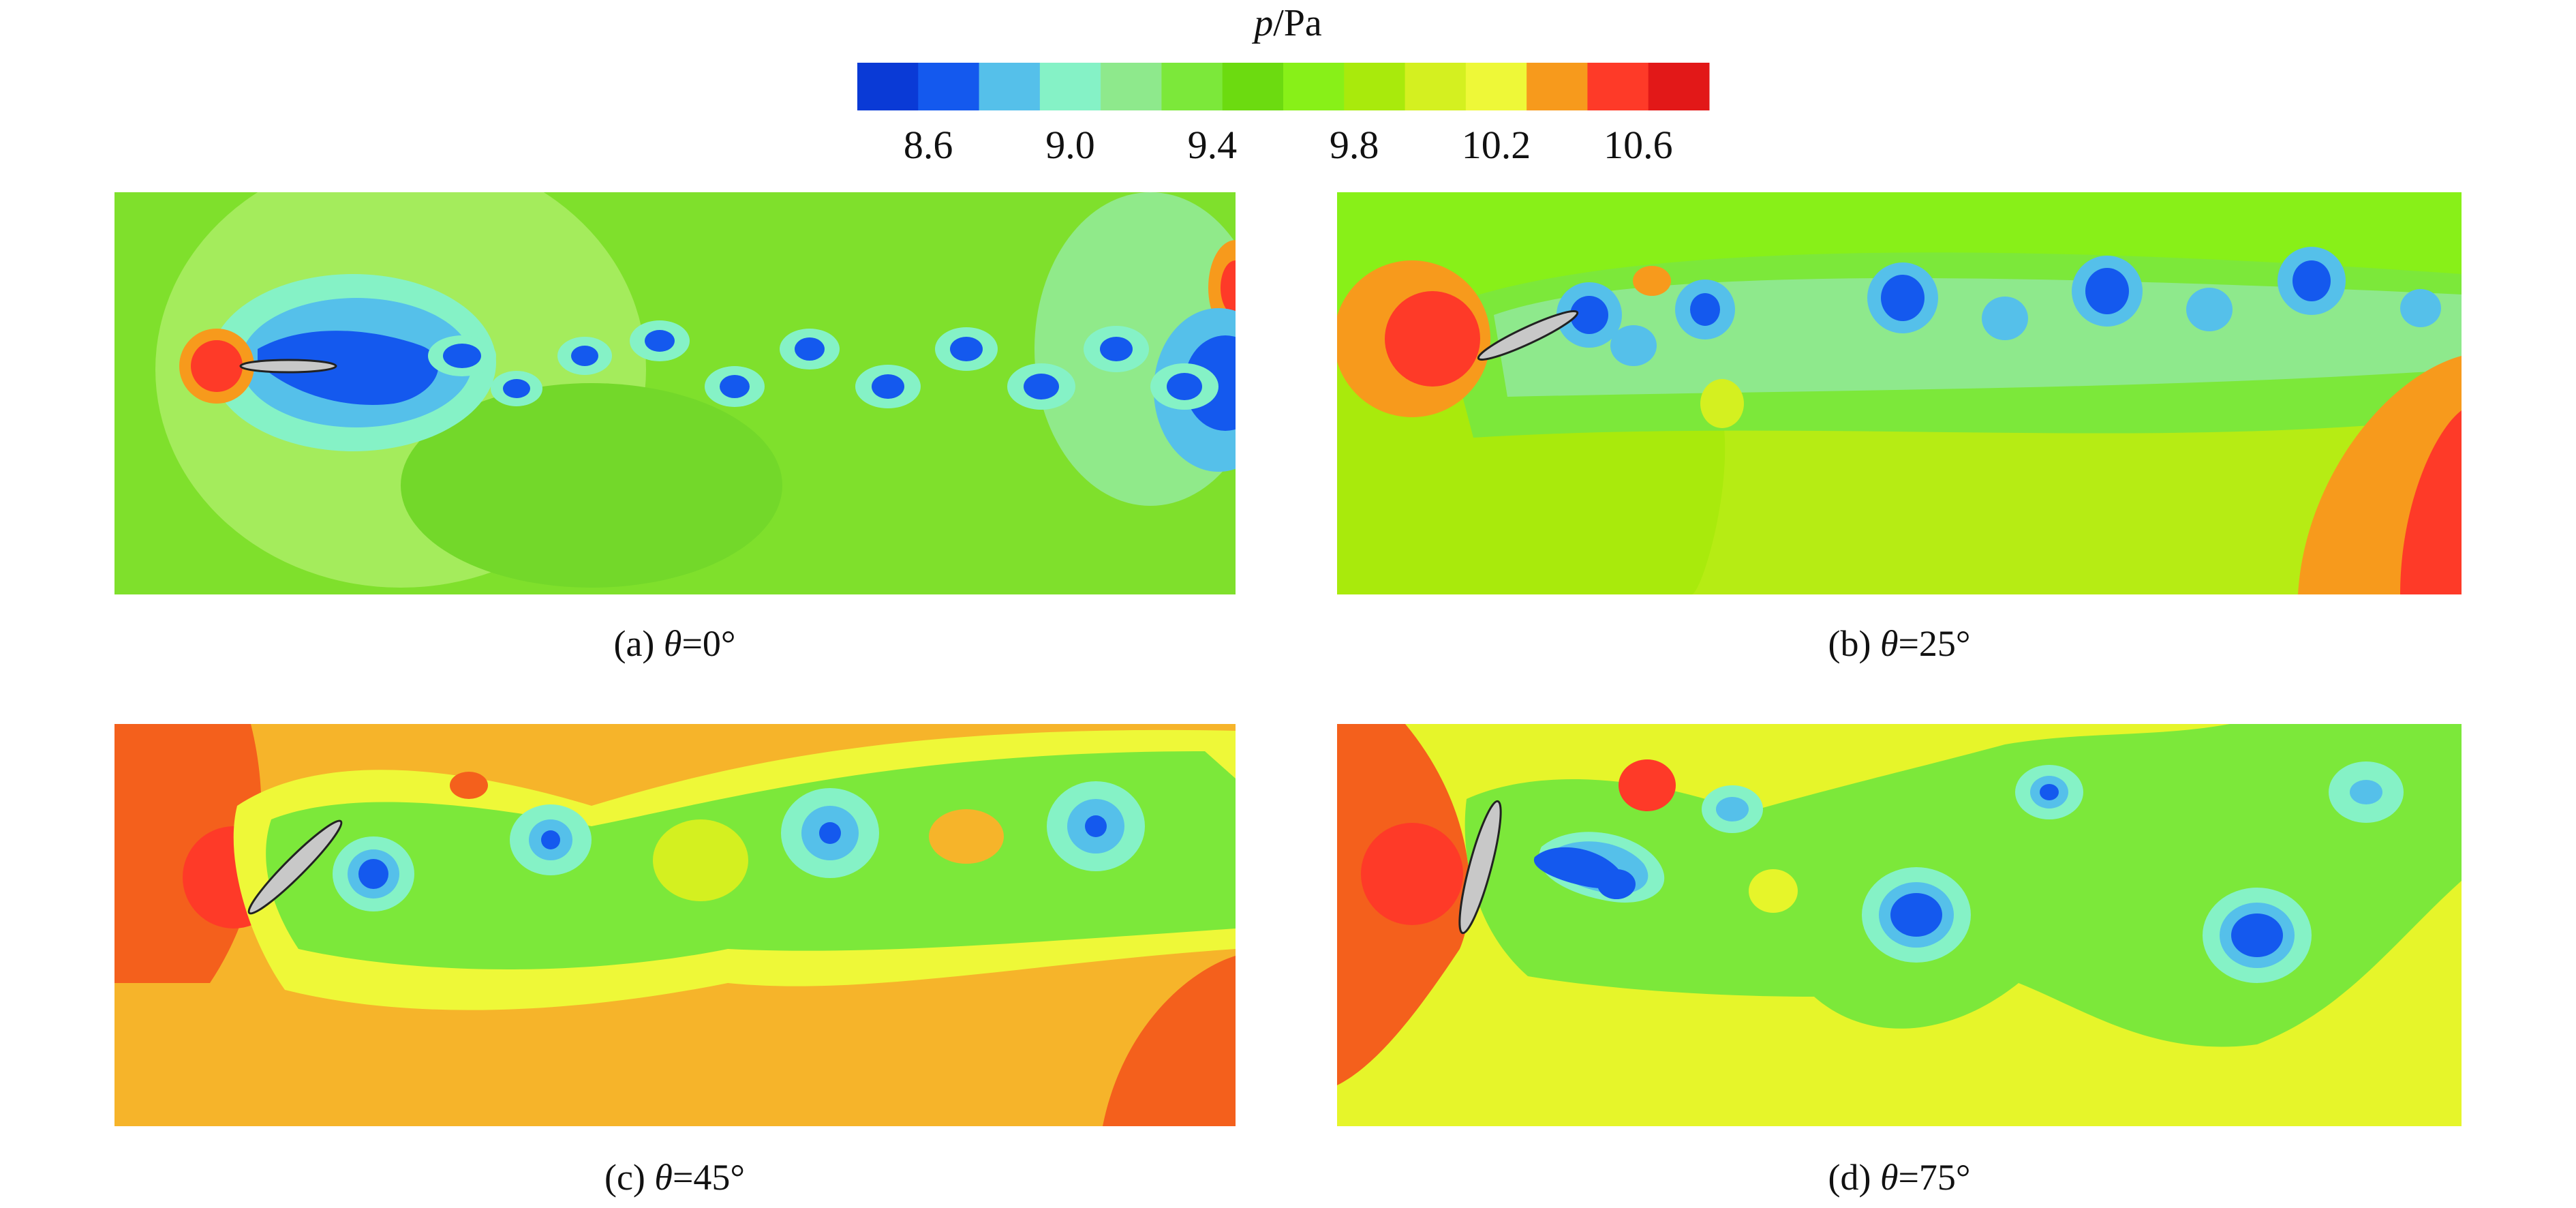 This screenshot has width=2576, height=1208. Describe the element at coordinates (1497, 145) in the screenshot. I see `colorbar-tick-label: 10.2` at that location.